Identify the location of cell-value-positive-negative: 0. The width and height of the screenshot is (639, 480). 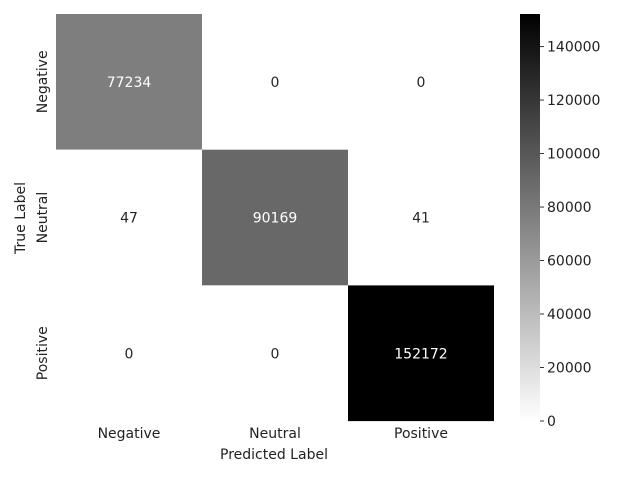
(129, 354).